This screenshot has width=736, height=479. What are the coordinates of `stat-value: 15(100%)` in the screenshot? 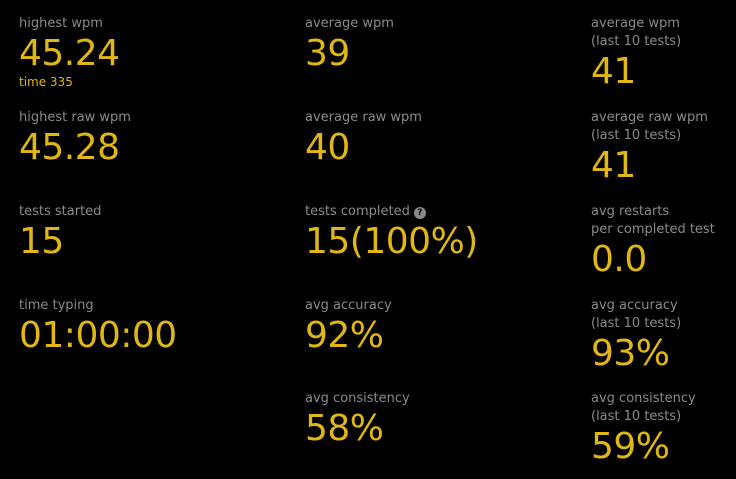 It's located at (391, 241).